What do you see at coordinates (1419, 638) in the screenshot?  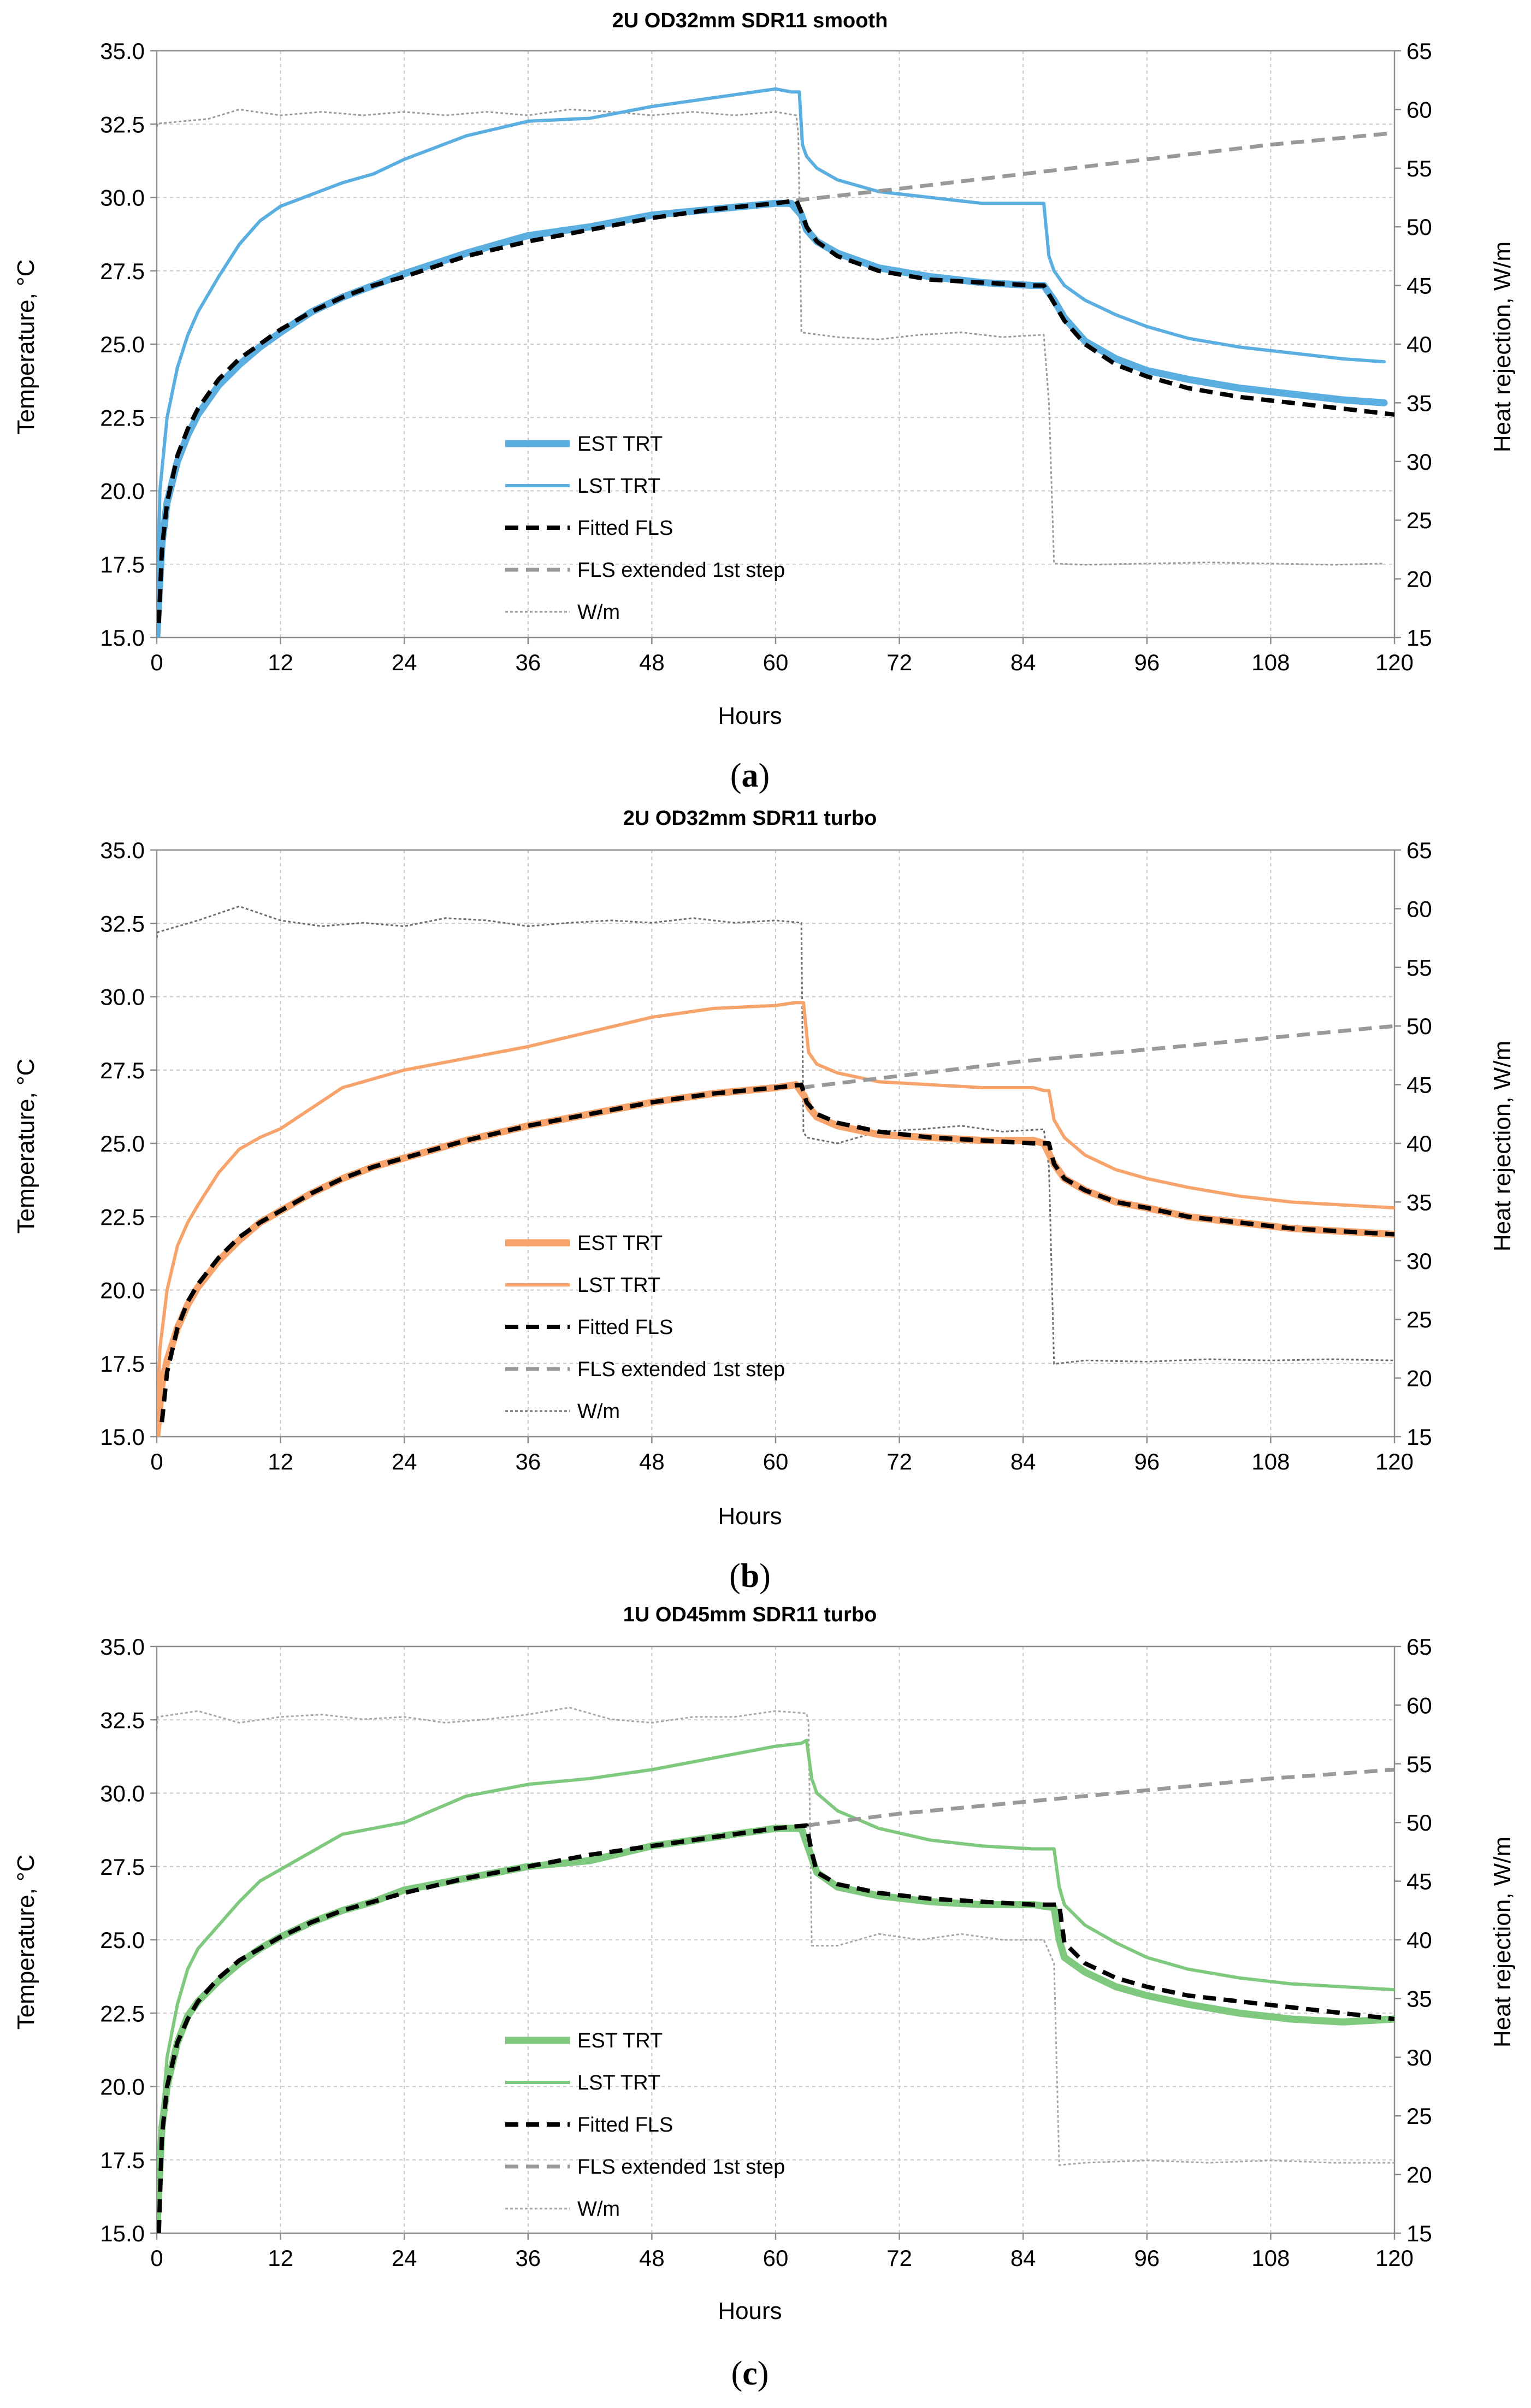 I see `y-tick-label-right: 15` at bounding box center [1419, 638].